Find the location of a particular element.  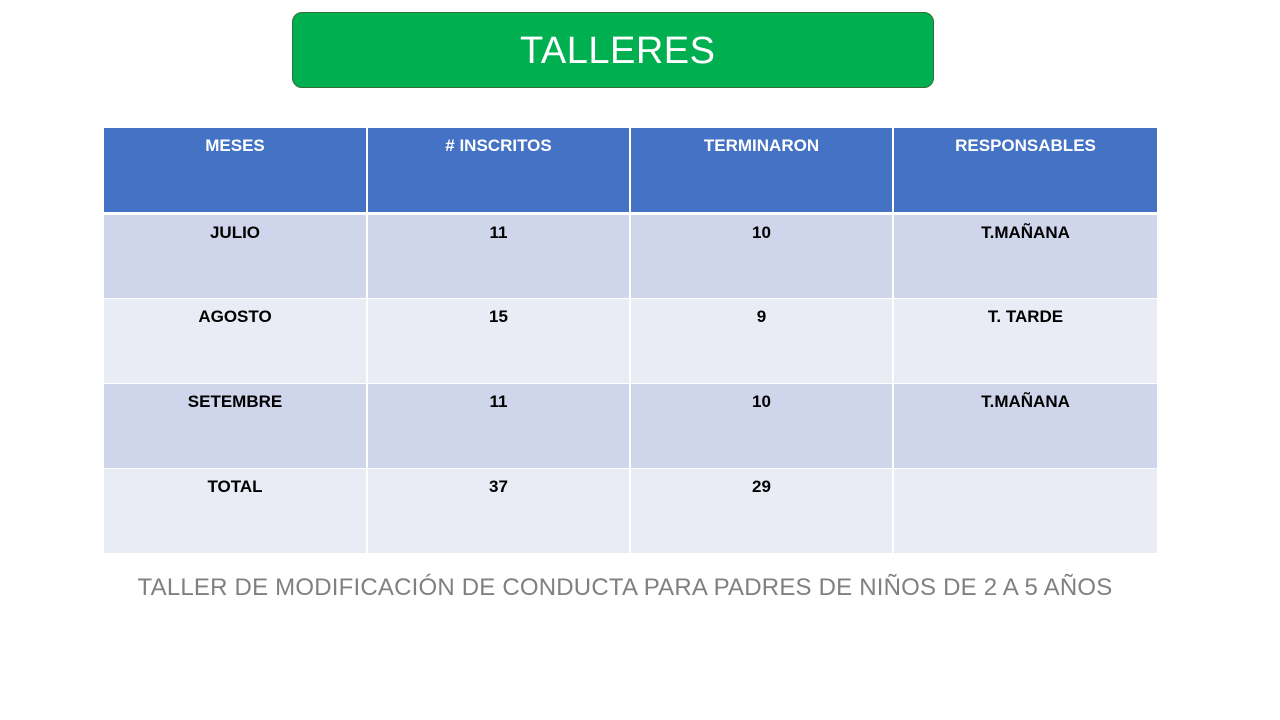

table-row: AGOSTO 15 9 T. TARDE is located at coordinates (630, 341).